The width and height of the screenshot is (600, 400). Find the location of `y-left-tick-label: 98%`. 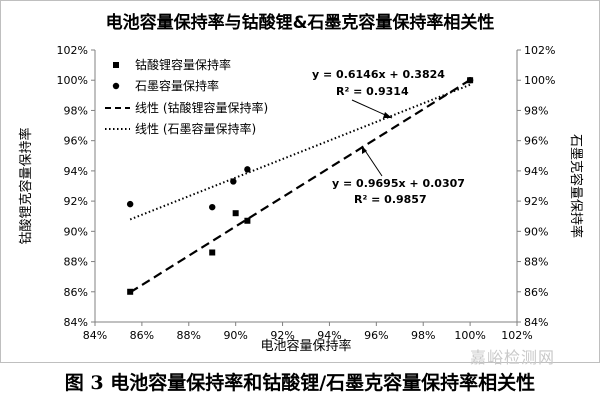

y-left-tick-label: 98% is located at coordinates (76, 110).